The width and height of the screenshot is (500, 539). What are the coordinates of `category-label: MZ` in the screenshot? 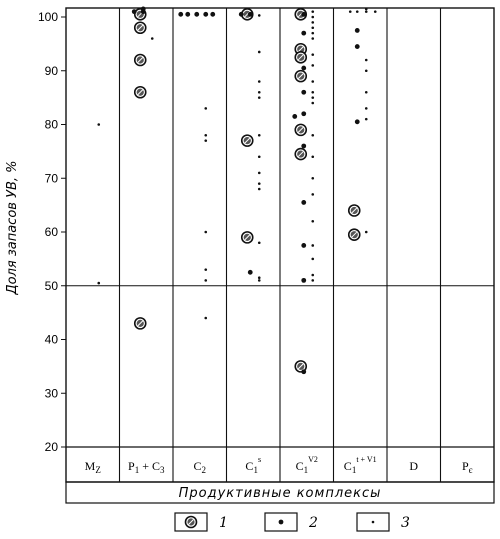 It's located at (93, 467).